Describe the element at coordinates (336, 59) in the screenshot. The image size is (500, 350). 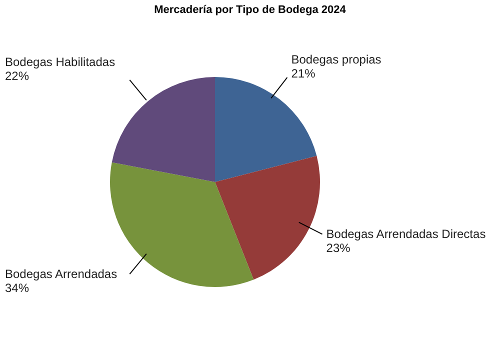
I see `slice-label: Bodegas propias` at that location.